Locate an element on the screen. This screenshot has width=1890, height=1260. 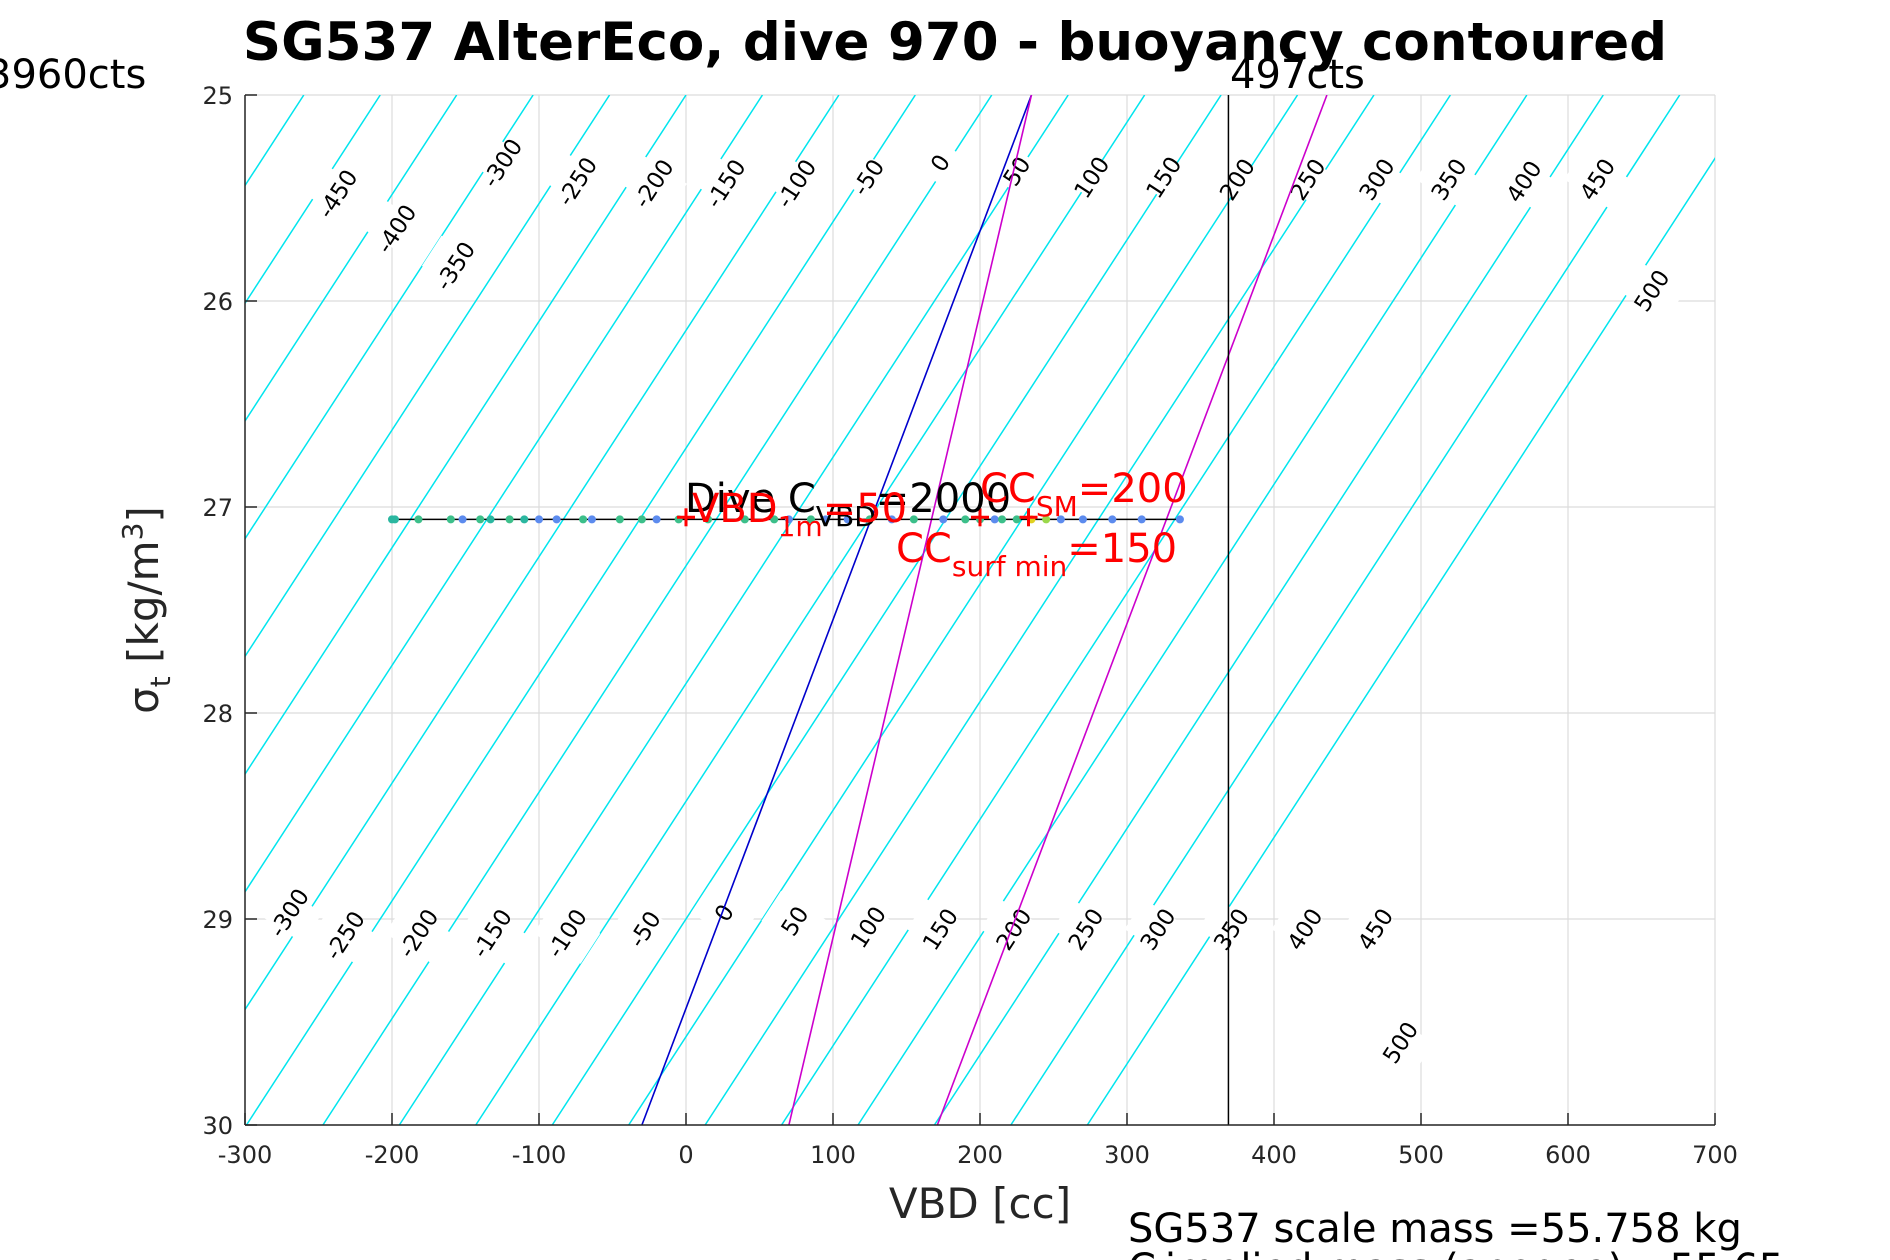
annotation-dive-c: Dive CVBD=2000 is located at coordinates (848, 504).